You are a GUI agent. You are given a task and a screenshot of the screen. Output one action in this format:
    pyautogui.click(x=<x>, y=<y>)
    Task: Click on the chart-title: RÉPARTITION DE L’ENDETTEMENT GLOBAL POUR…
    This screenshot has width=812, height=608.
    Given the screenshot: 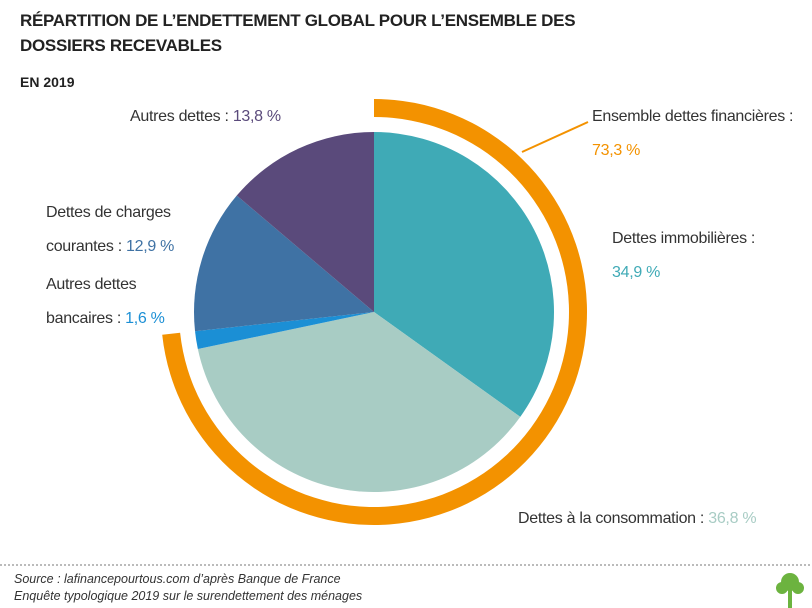 What is the action you would take?
    pyautogui.click(x=298, y=33)
    